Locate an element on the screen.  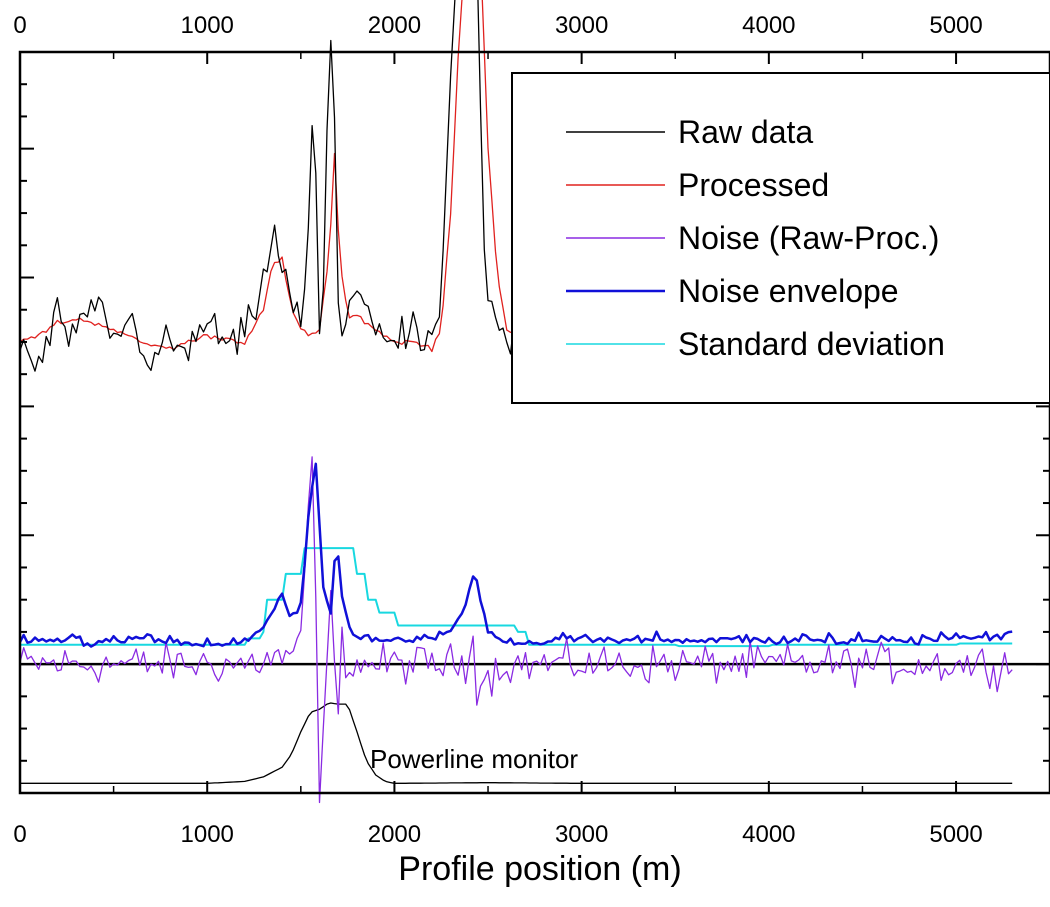
x-axis-title: Profile position (m) is located at coordinates (539, 869).